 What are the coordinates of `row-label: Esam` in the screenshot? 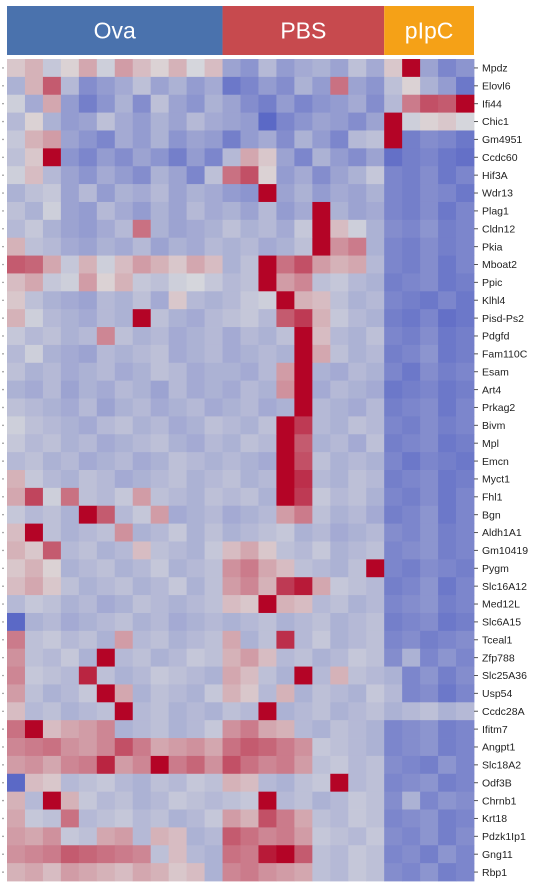 It's located at (495, 372).